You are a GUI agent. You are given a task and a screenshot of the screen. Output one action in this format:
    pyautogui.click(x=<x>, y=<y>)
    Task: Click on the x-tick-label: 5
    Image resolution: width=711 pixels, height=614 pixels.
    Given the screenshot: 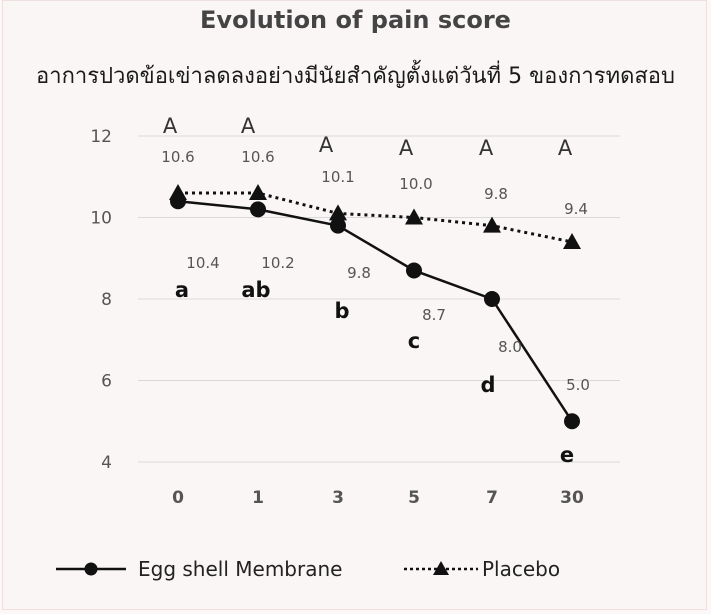 What is the action you would take?
    pyautogui.click(x=414, y=498)
    